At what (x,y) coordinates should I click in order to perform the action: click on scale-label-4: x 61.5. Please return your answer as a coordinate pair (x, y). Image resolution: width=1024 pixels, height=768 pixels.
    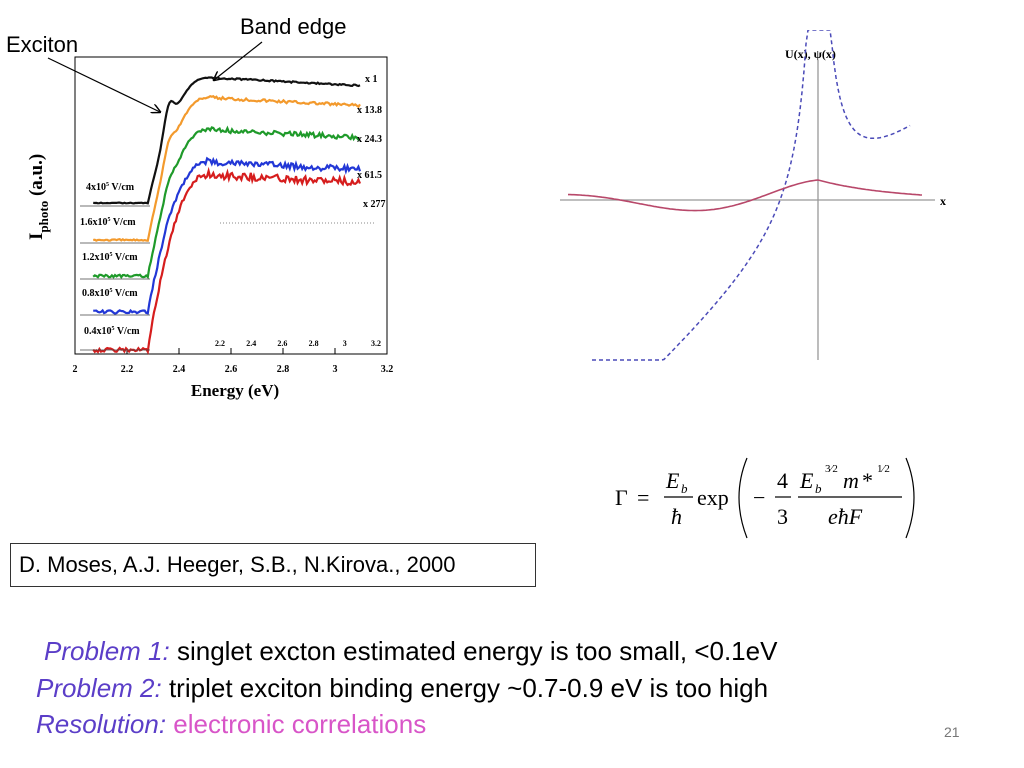
    Looking at the image, I should click on (369, 175).